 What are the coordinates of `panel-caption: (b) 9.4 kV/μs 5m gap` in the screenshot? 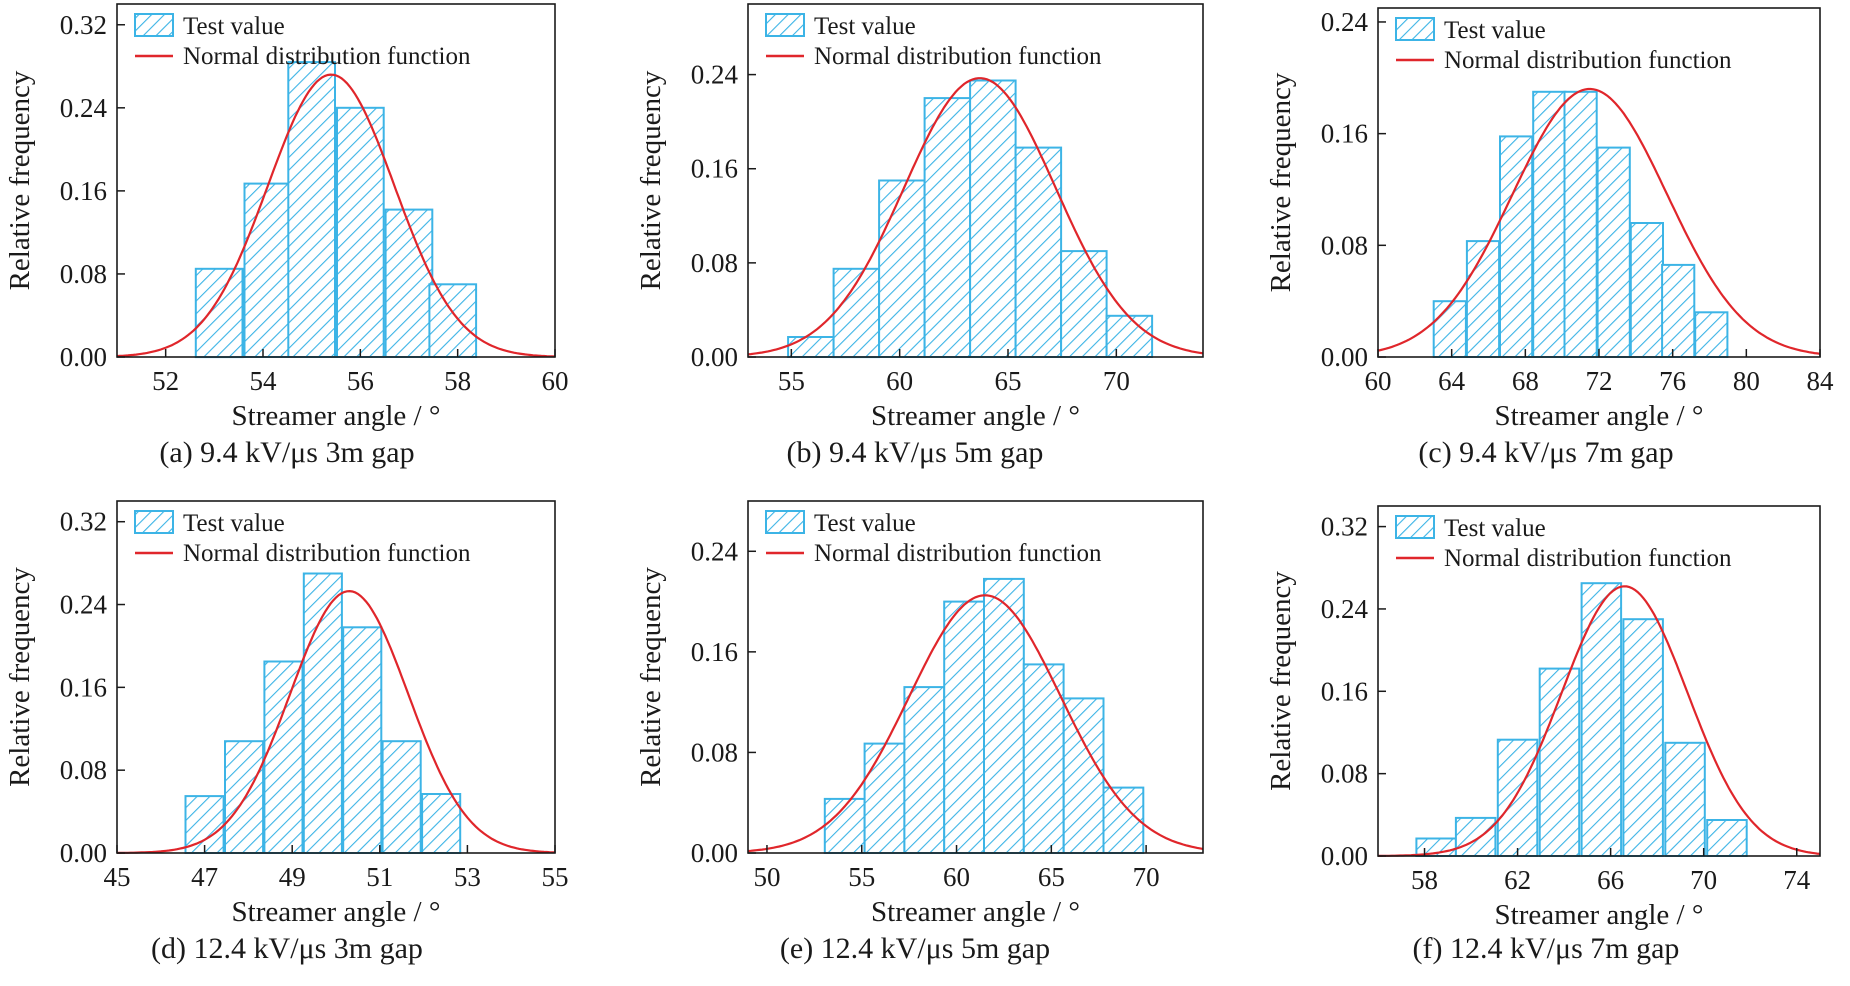 It's located at (915, 452).